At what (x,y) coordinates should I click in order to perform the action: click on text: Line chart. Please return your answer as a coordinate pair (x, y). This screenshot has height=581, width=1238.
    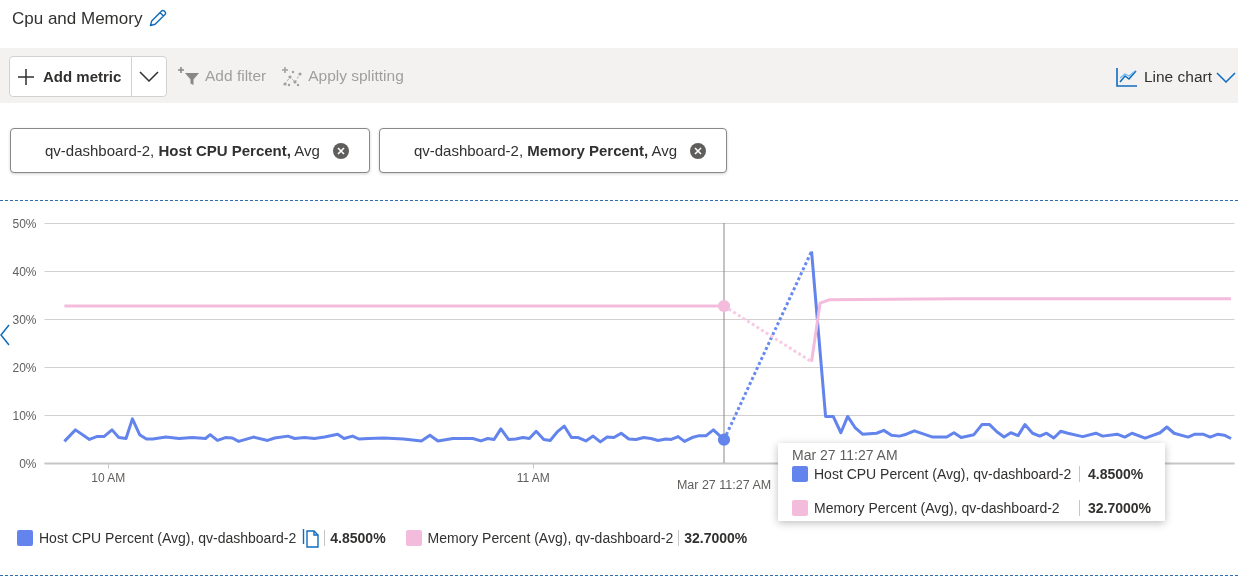
    Looking at the image, I should click on (1177, 77).